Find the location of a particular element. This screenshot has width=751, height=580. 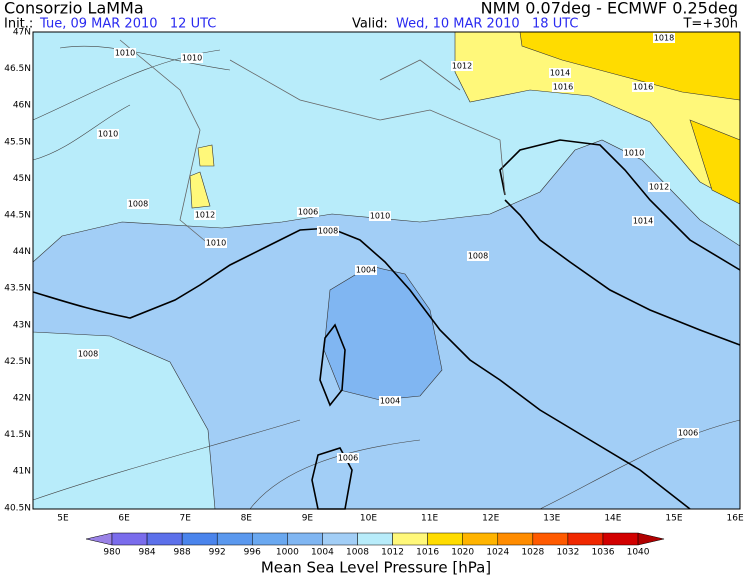

init-label: Init.: is located at coordinates (18, 24).